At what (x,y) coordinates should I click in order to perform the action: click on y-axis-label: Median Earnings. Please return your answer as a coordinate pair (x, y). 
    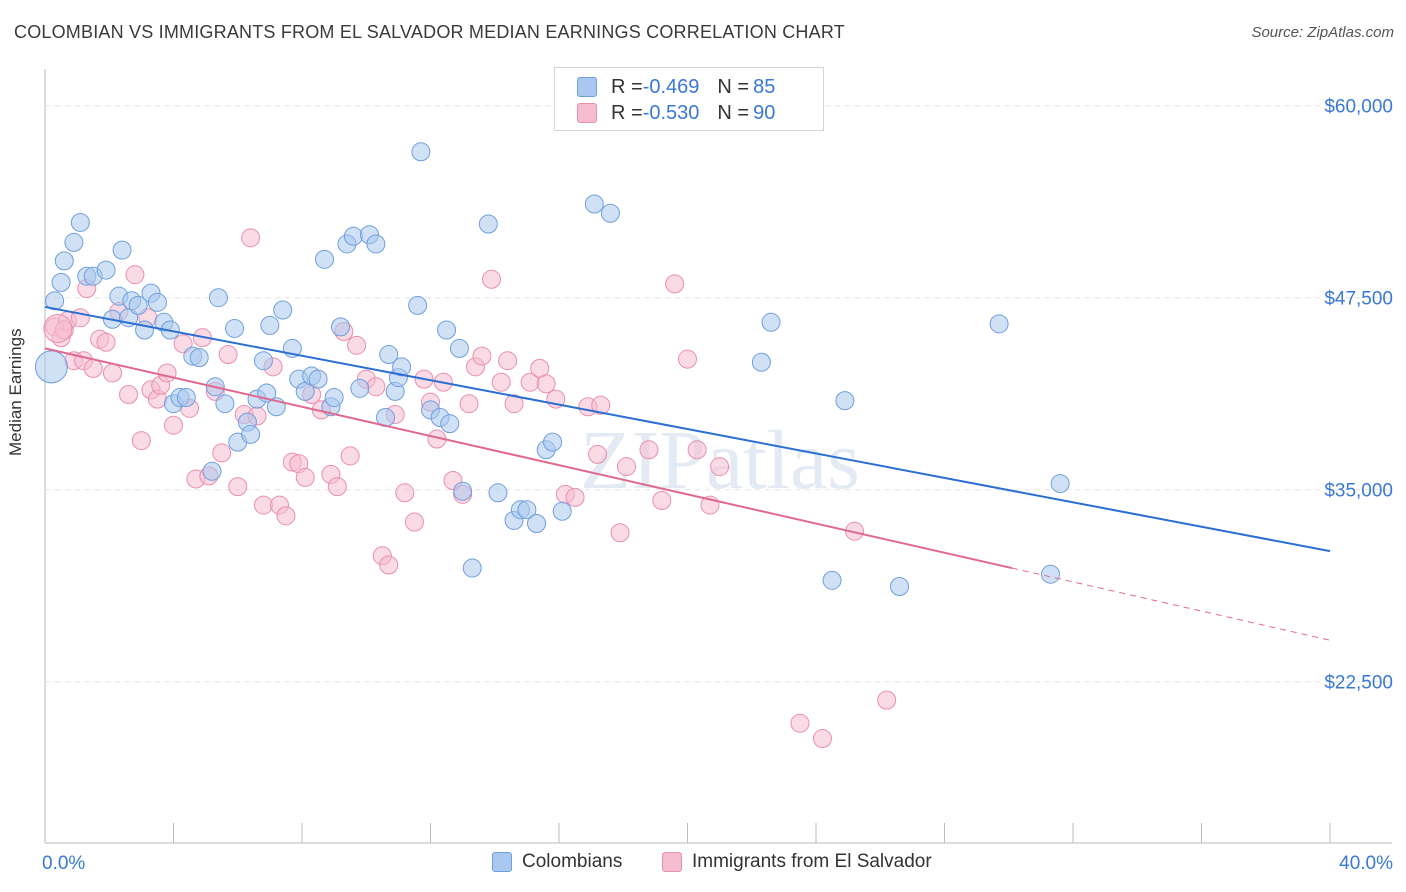
    Looking at the image, I should click on (15, 392).